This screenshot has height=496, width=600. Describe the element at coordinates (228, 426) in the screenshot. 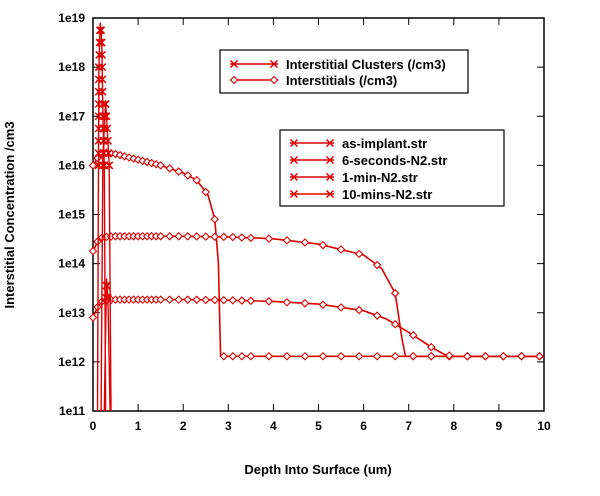

I see `x-tick-label: 3` at that location.